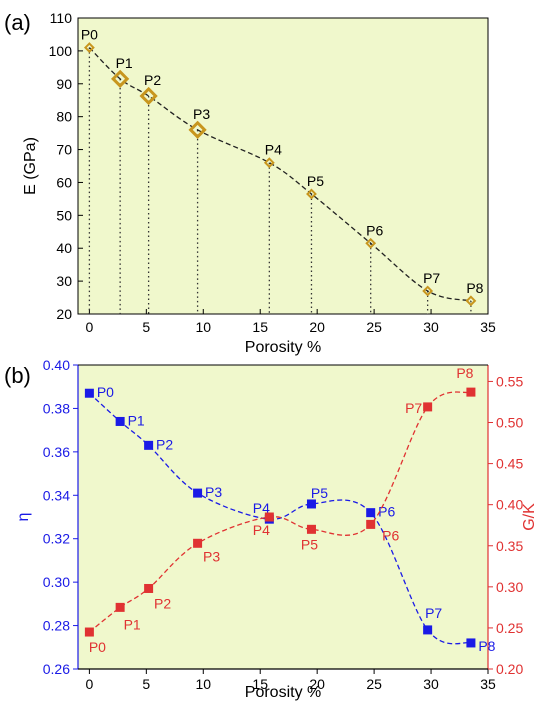 The width and height of the screenshot is (541, 701). Describe the element at coordinates (64, 84) in the screenshot. I see `y-tick-label-a: 90` at that location.